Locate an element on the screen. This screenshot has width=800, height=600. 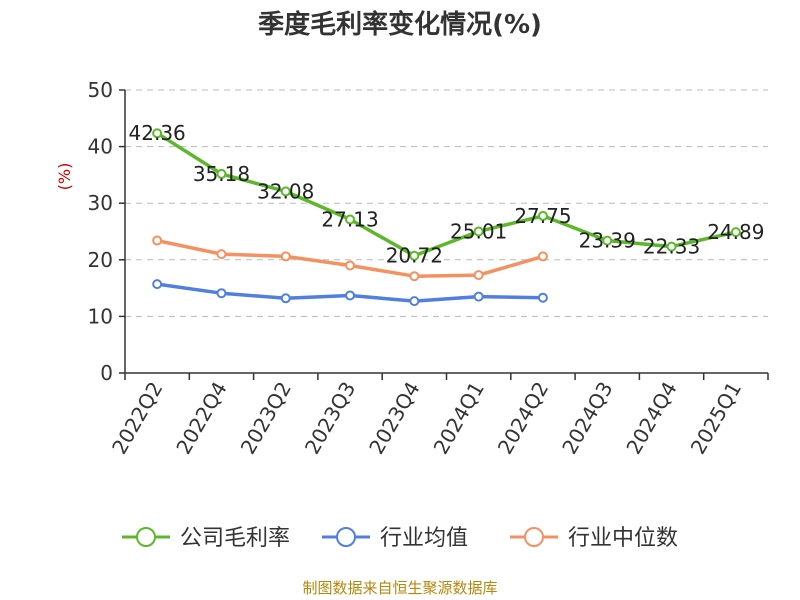
y-tick-label: 20 is located at coordinates (100, 260).